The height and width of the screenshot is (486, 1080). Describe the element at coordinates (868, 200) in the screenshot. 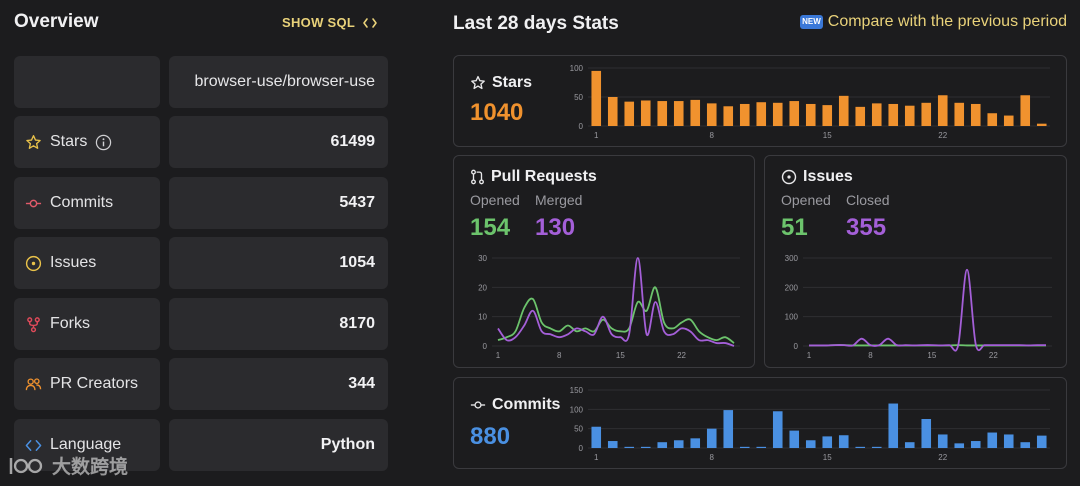

I see `issues-closed-label: Closed` at that location.